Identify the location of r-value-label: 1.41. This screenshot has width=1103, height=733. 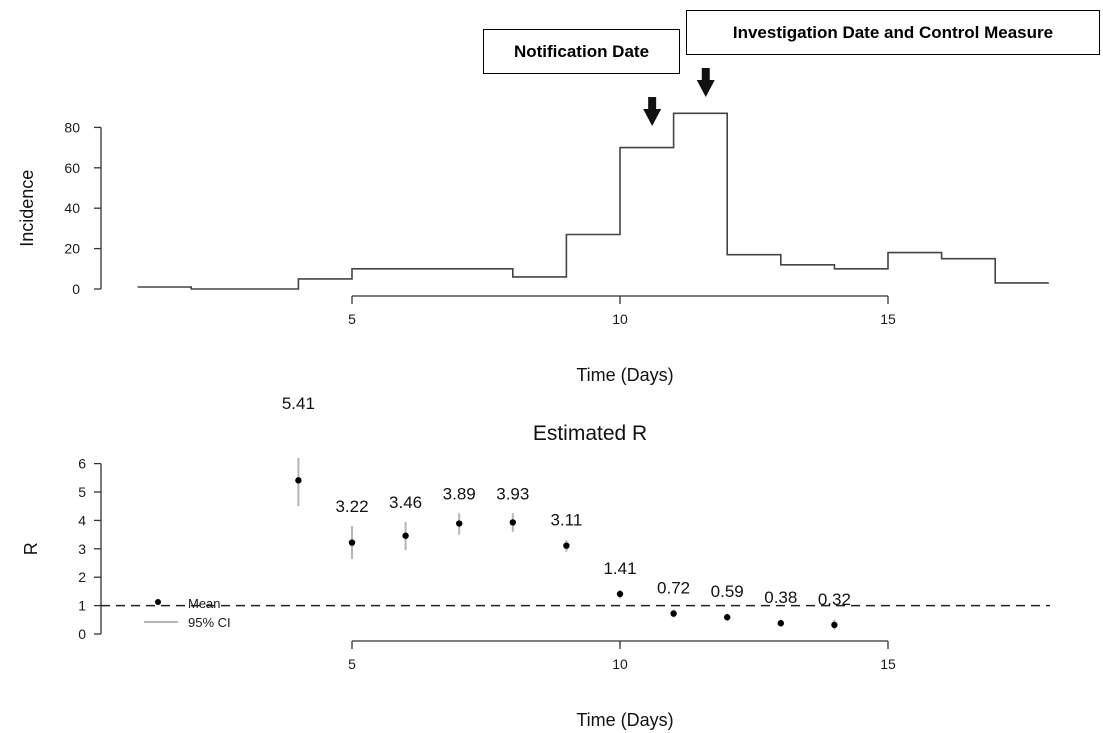
(619, 568).